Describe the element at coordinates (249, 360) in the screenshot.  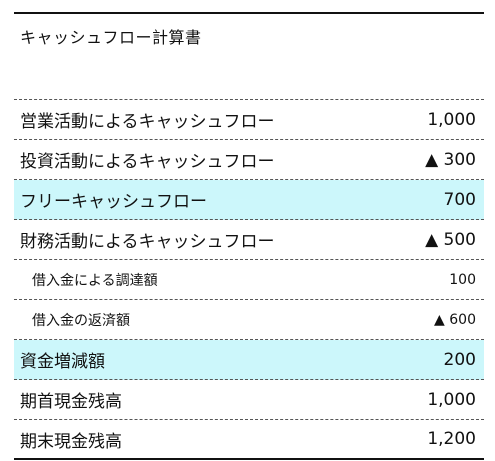
I see `row-net-change-in-cash: 資金増減額 200` at that location.